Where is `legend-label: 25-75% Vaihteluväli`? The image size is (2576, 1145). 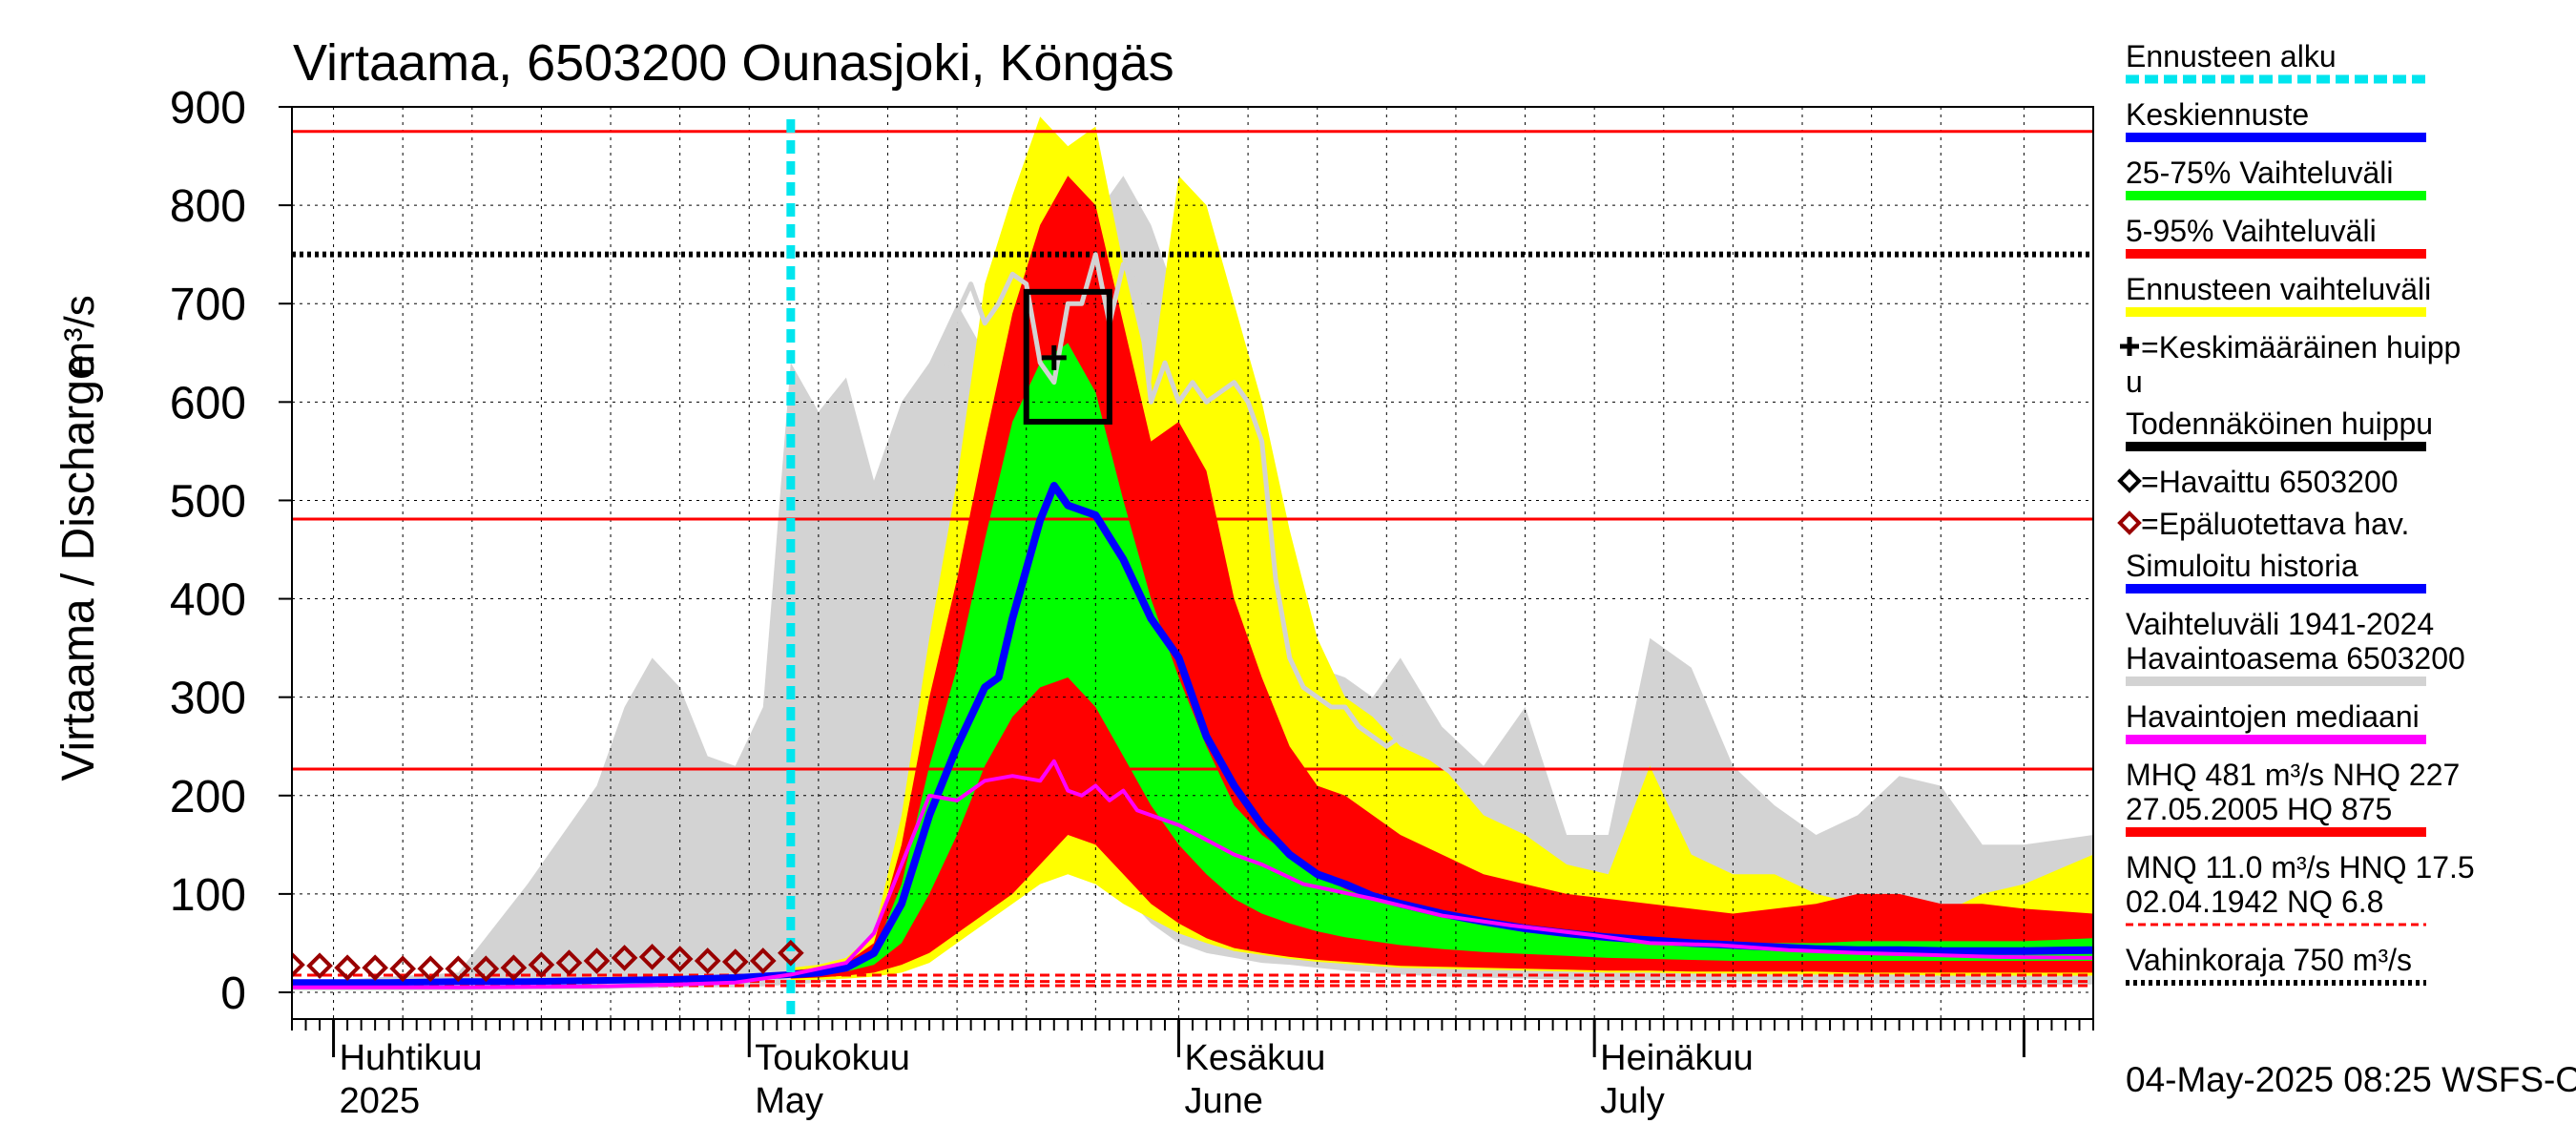
legend-label: 25-75% Vaihteluväli is located at coordinates (2259, 173).